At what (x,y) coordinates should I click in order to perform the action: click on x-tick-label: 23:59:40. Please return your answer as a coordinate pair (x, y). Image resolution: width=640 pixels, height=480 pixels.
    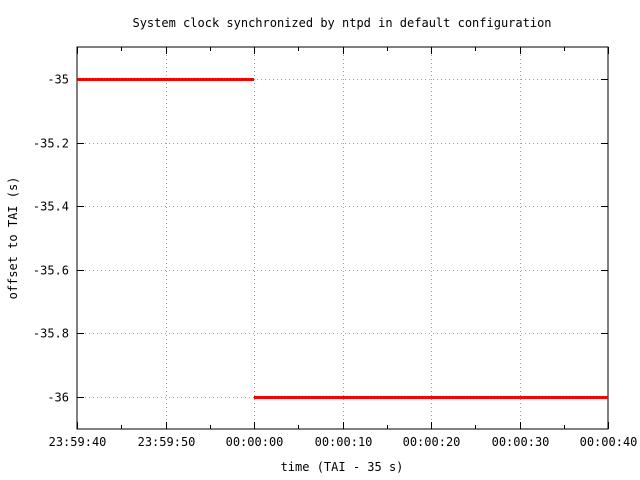
    Looking at the image, I should click on (78, 442).